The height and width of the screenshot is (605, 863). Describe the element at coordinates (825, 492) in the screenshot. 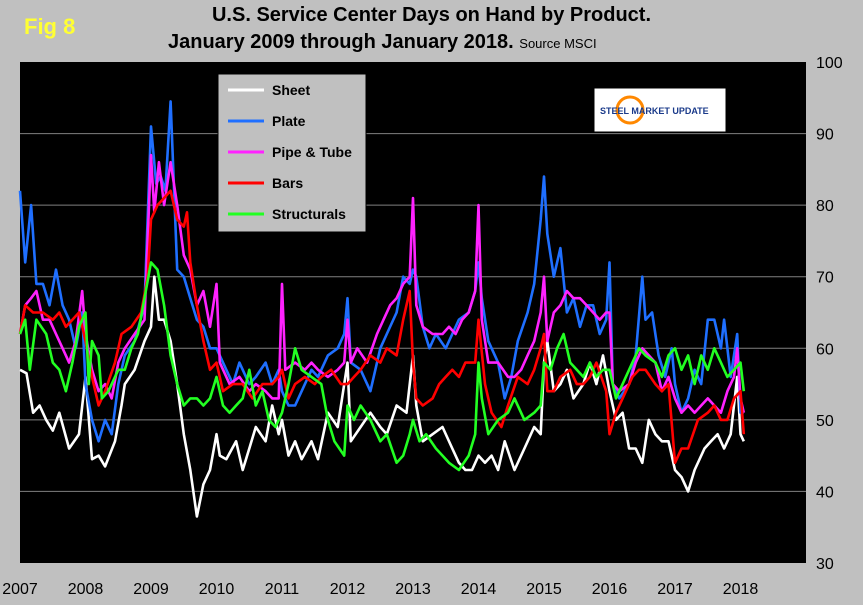

I see `y-tick-label: 40` at that location.